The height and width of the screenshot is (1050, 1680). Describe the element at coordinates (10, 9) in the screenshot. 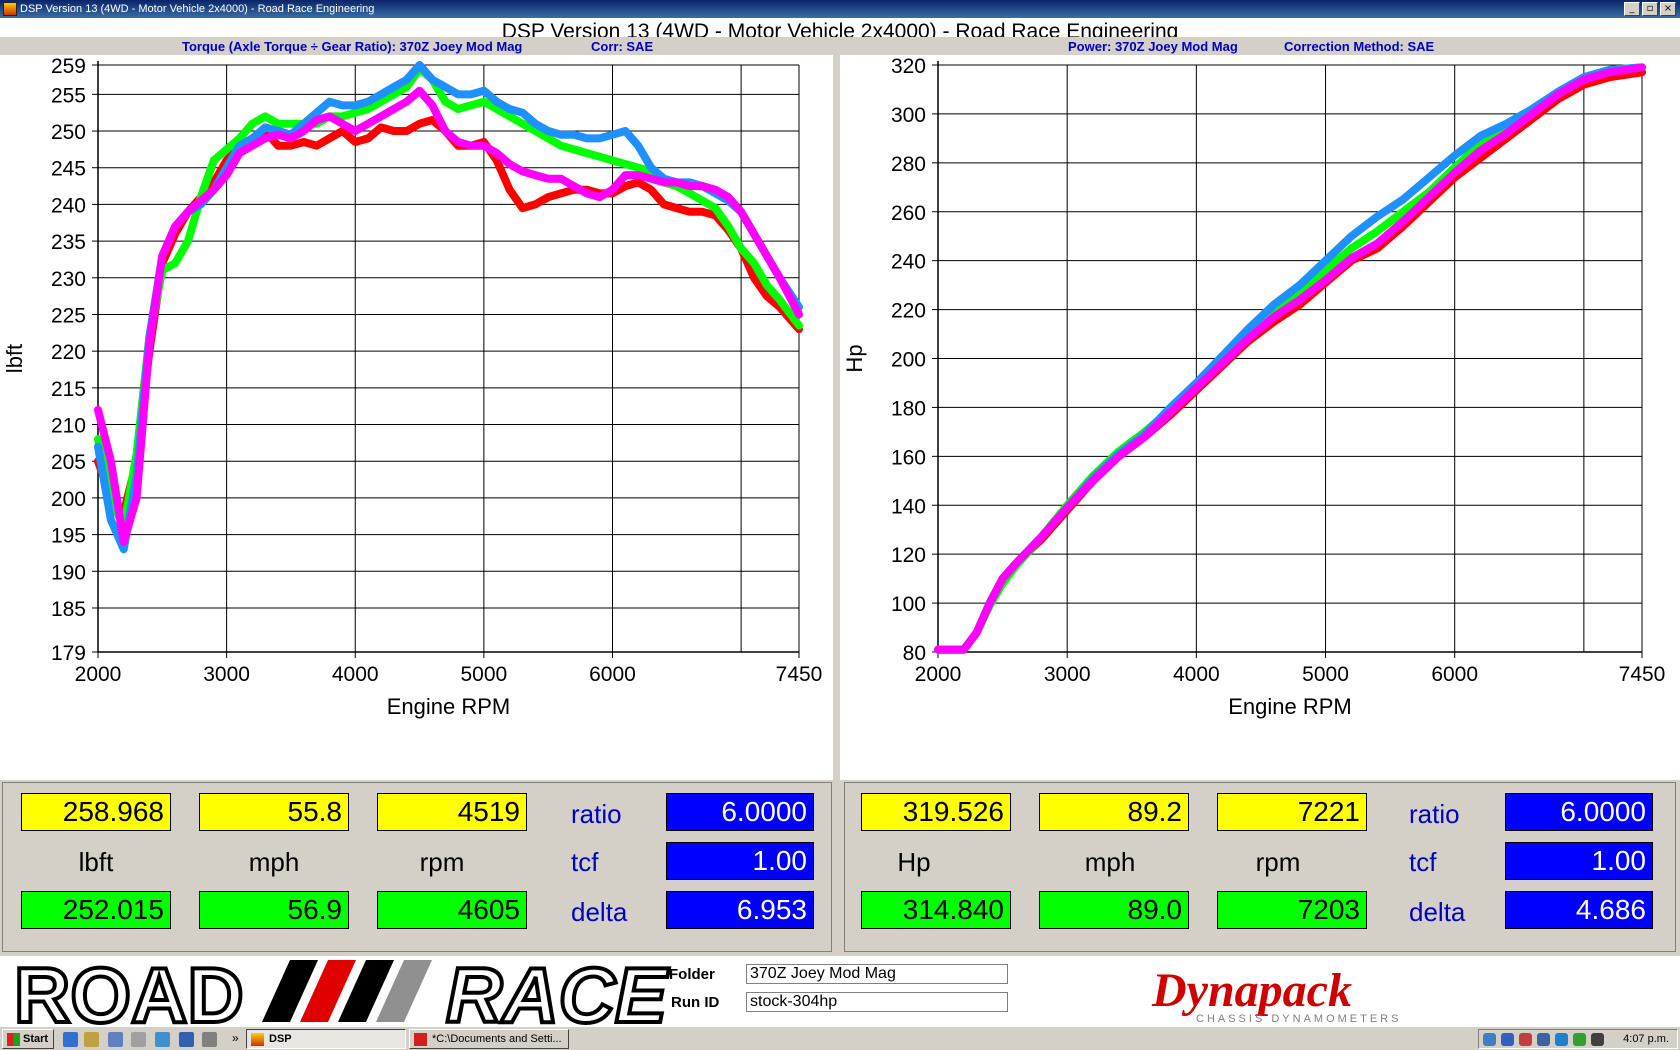

I see `app-icon` at that location.